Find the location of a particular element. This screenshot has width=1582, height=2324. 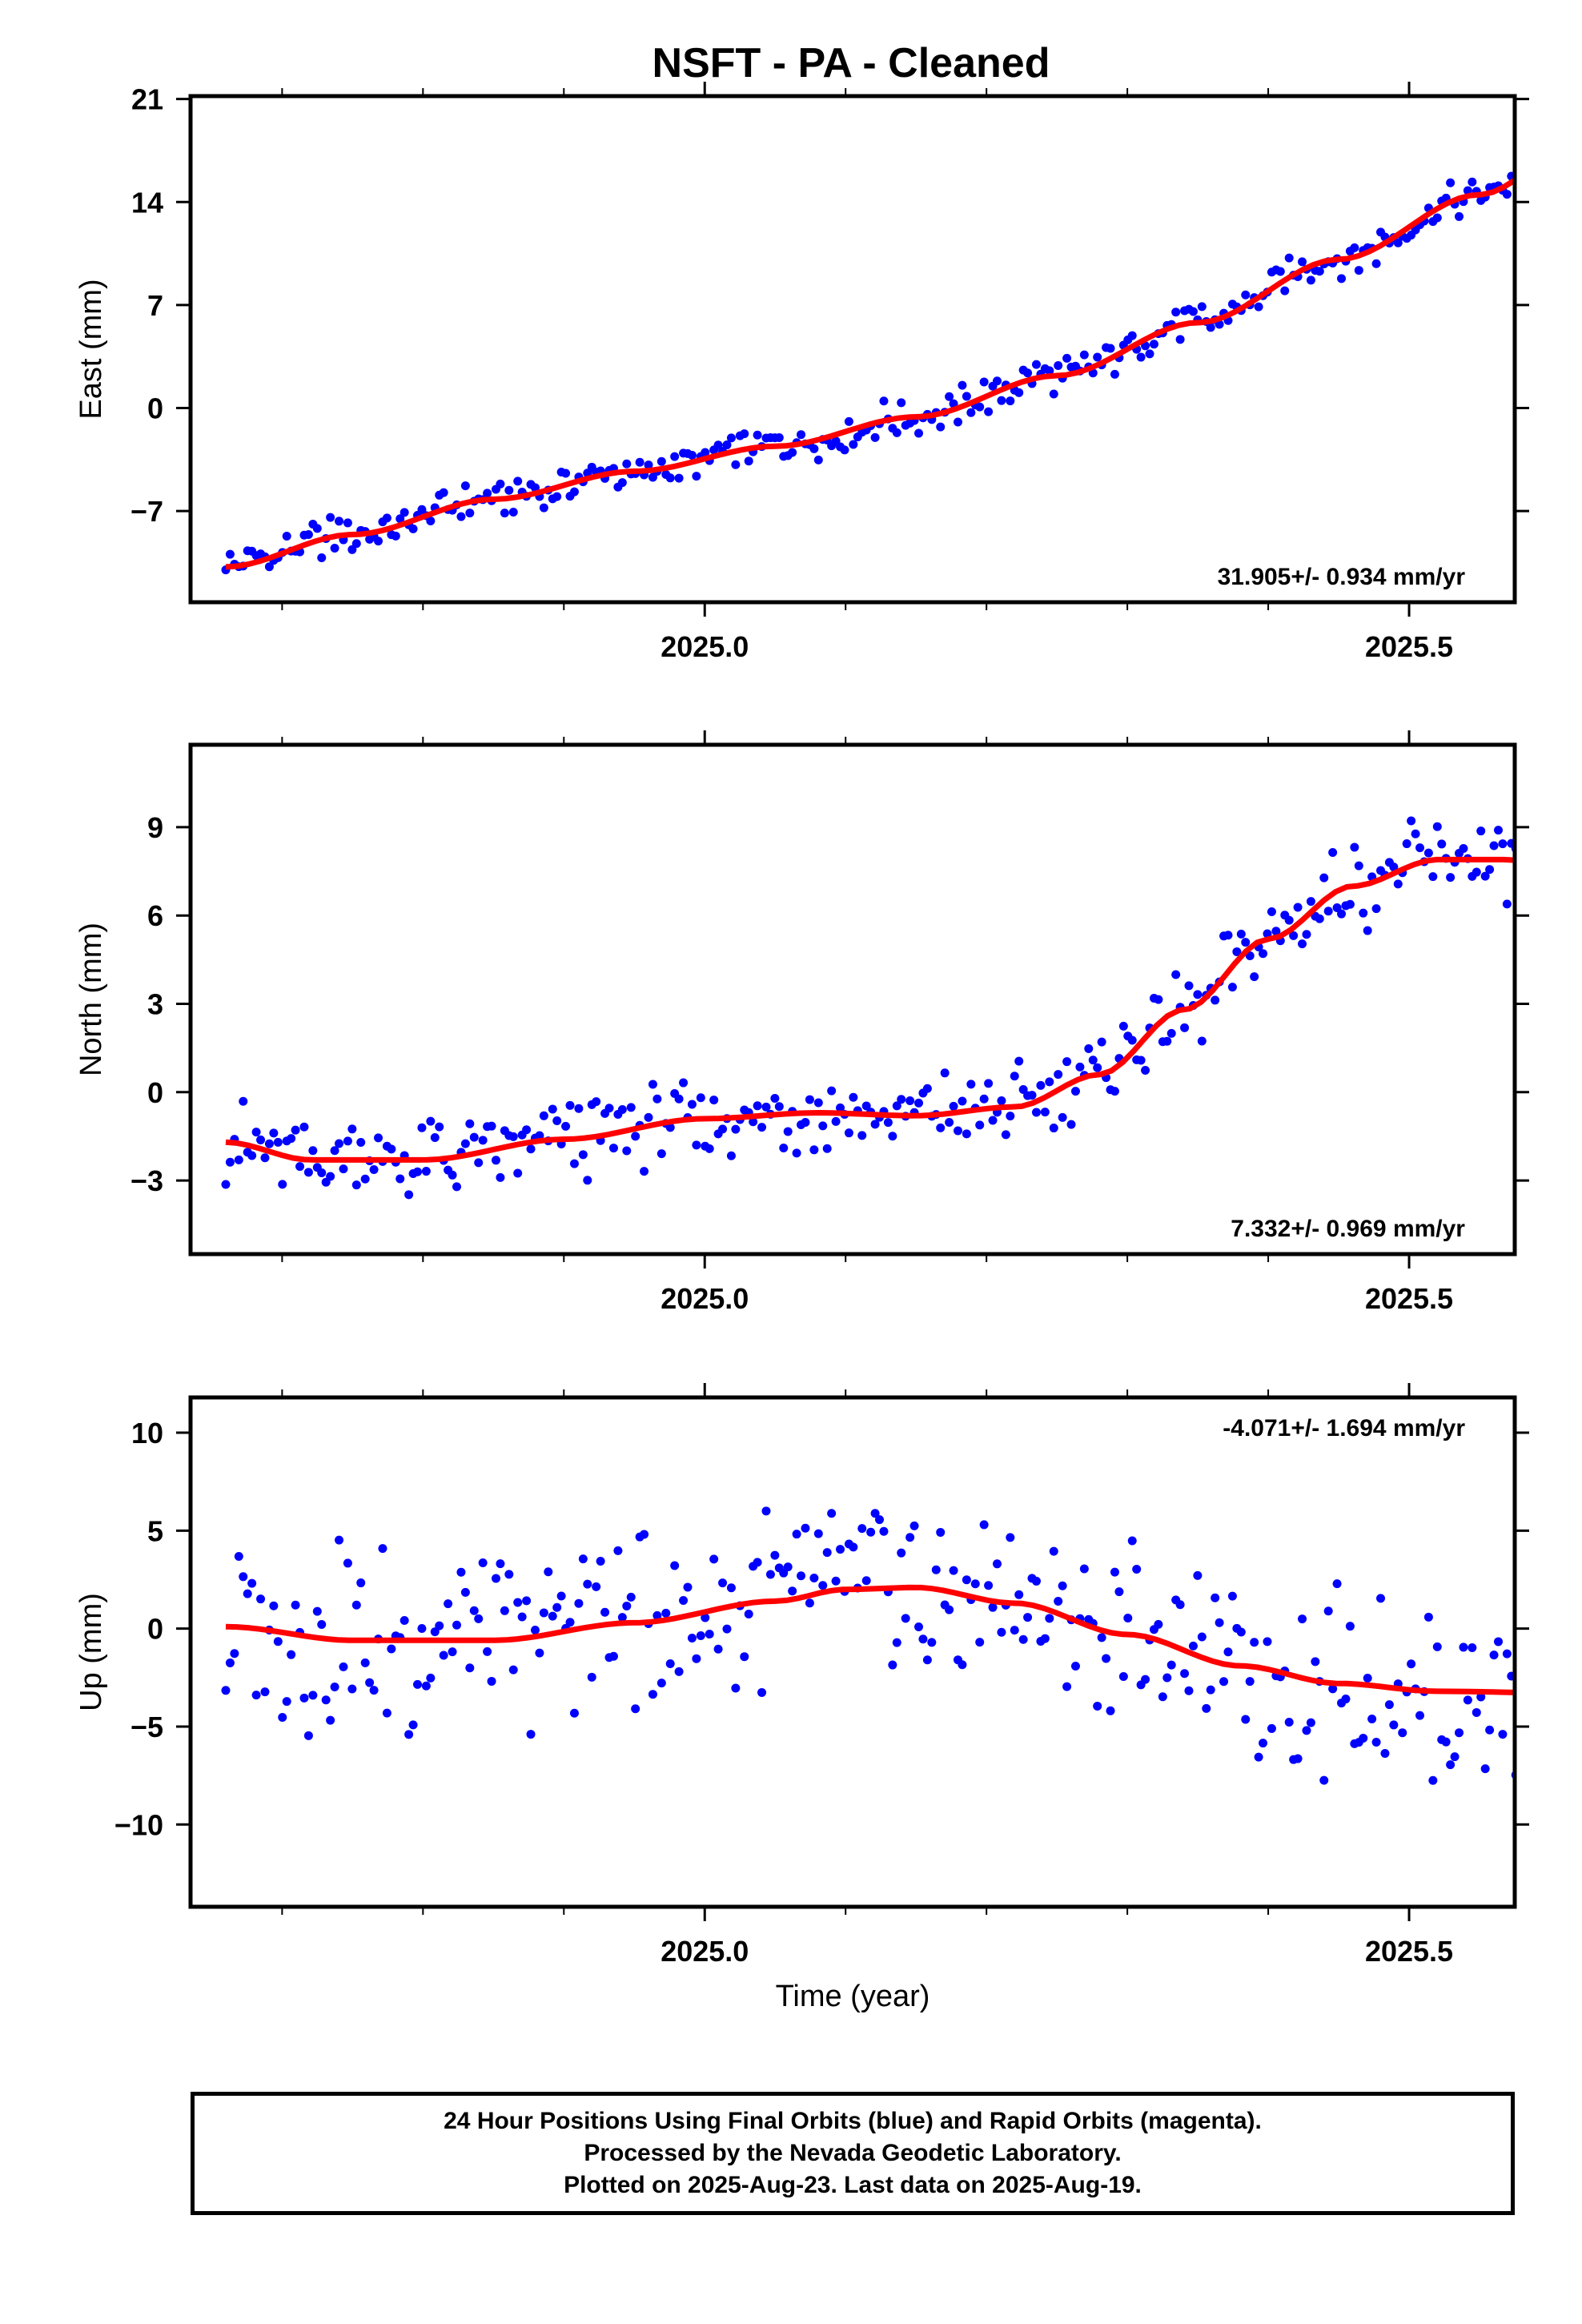

east-rate-label: 31.905+/- 0.934 mm/yr is located at coordinates (1342, 577).